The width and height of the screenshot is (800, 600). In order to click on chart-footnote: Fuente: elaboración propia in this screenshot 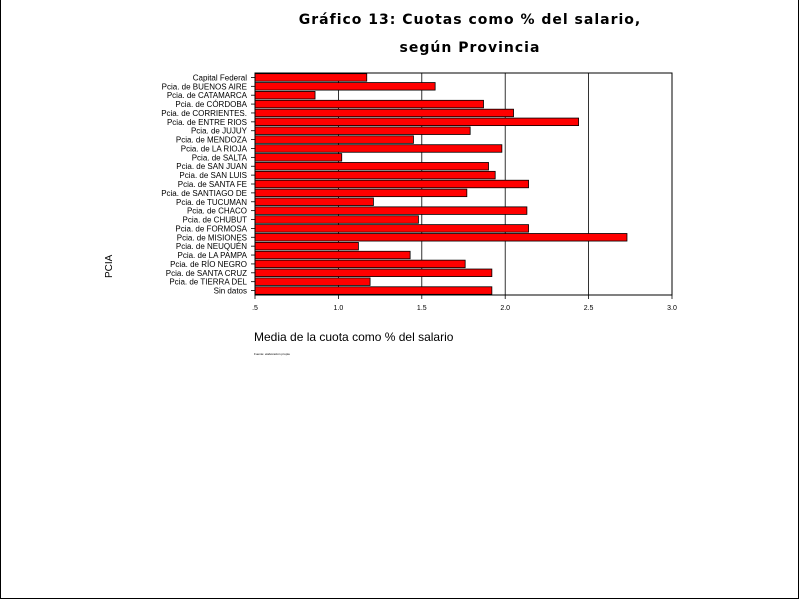, I will do `click(272, 354)`.